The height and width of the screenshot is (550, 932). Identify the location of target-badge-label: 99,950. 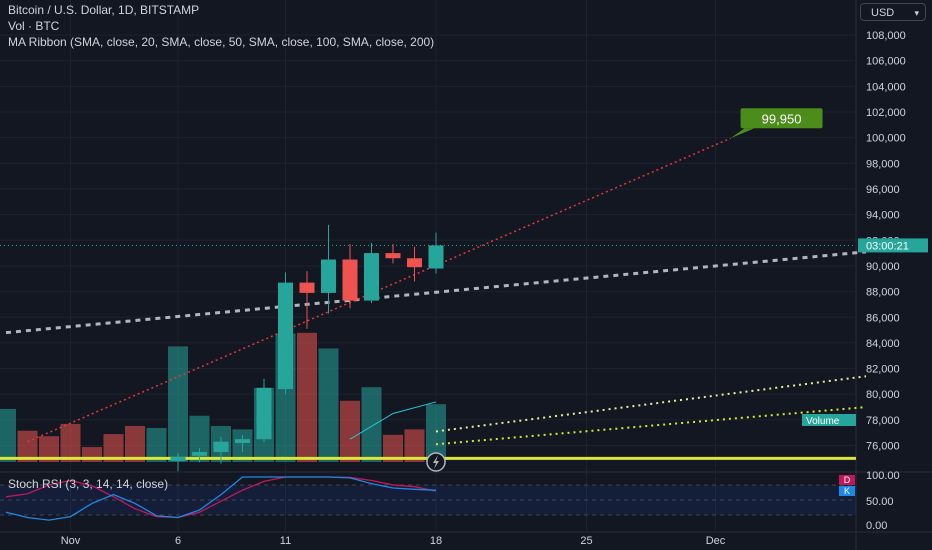
(782, 118).